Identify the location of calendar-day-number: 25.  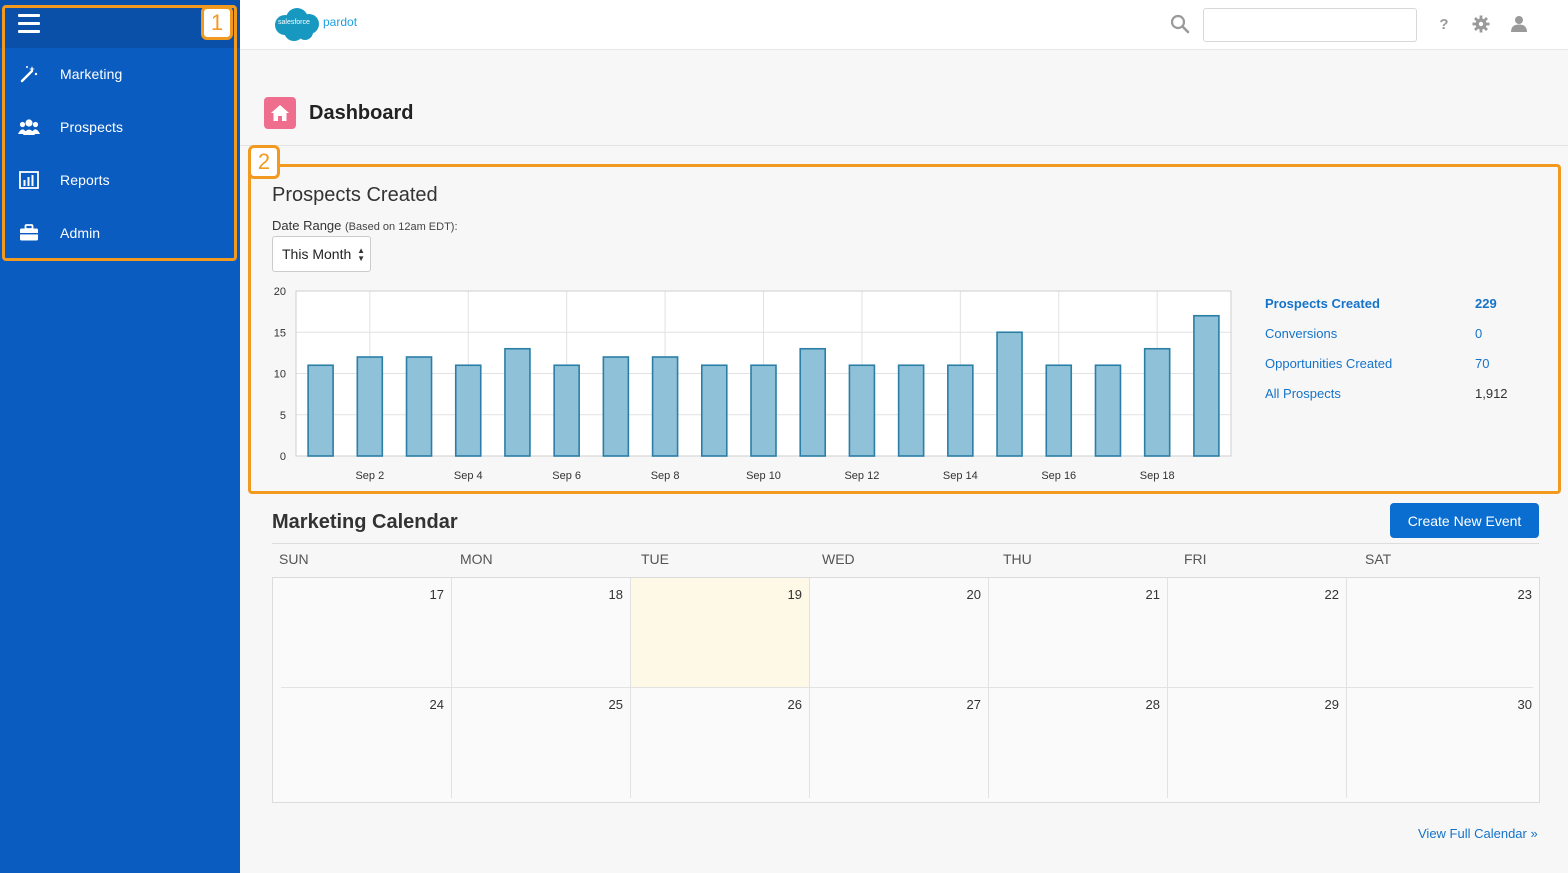
(615, 704).